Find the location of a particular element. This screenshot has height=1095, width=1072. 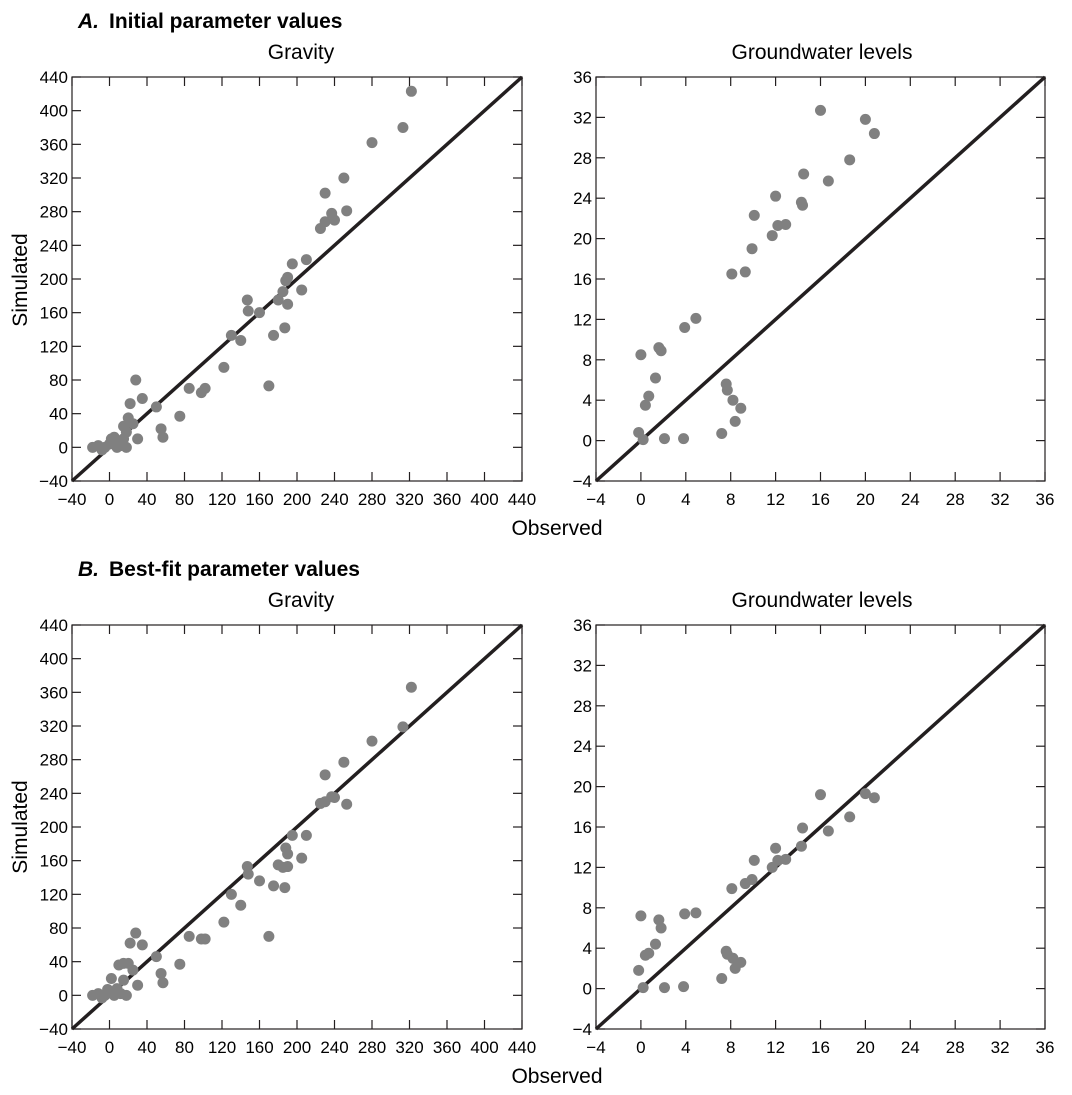

x-tick-label: 320 is located at coordinates (409, 1047).